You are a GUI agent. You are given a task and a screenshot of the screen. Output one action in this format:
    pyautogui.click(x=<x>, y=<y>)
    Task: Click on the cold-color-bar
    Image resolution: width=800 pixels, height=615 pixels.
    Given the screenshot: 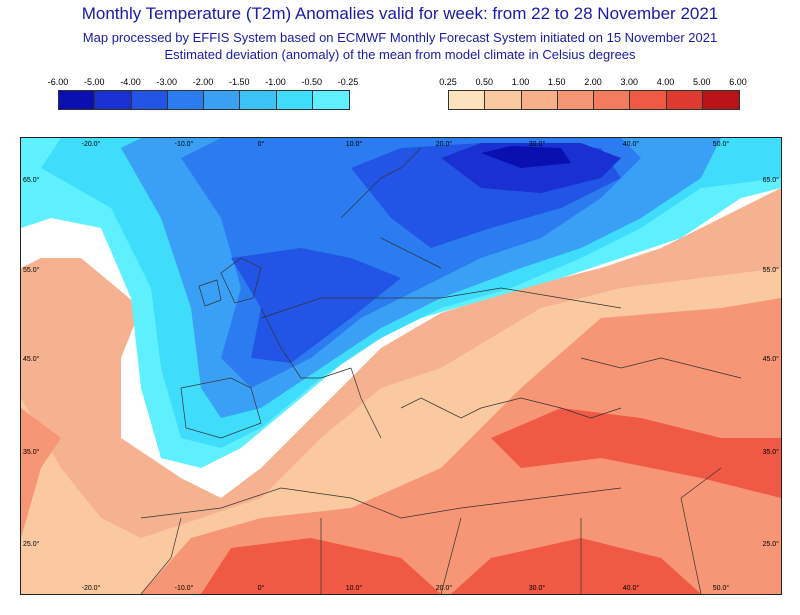 What is the action you would take?
    pyautogui.click(x=204, y=100)
    